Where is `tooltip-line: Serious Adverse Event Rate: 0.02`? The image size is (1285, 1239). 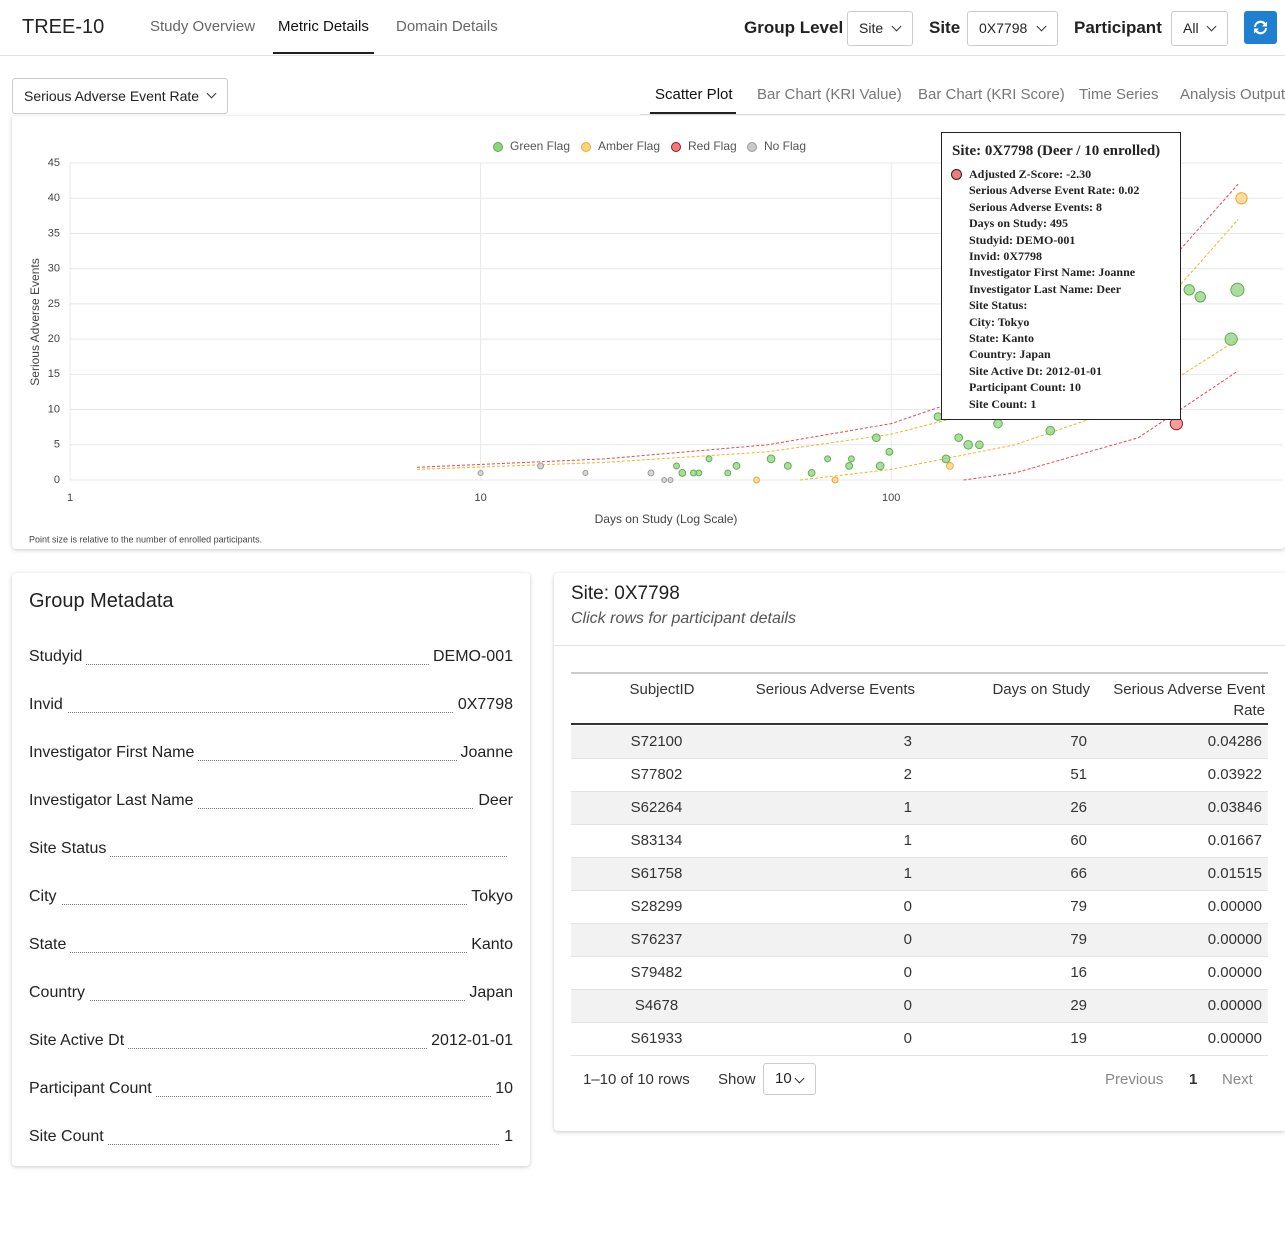
tooltip-line: Serious Adverse Event Rate: 0.02 is located at coordinates (1054, 190).